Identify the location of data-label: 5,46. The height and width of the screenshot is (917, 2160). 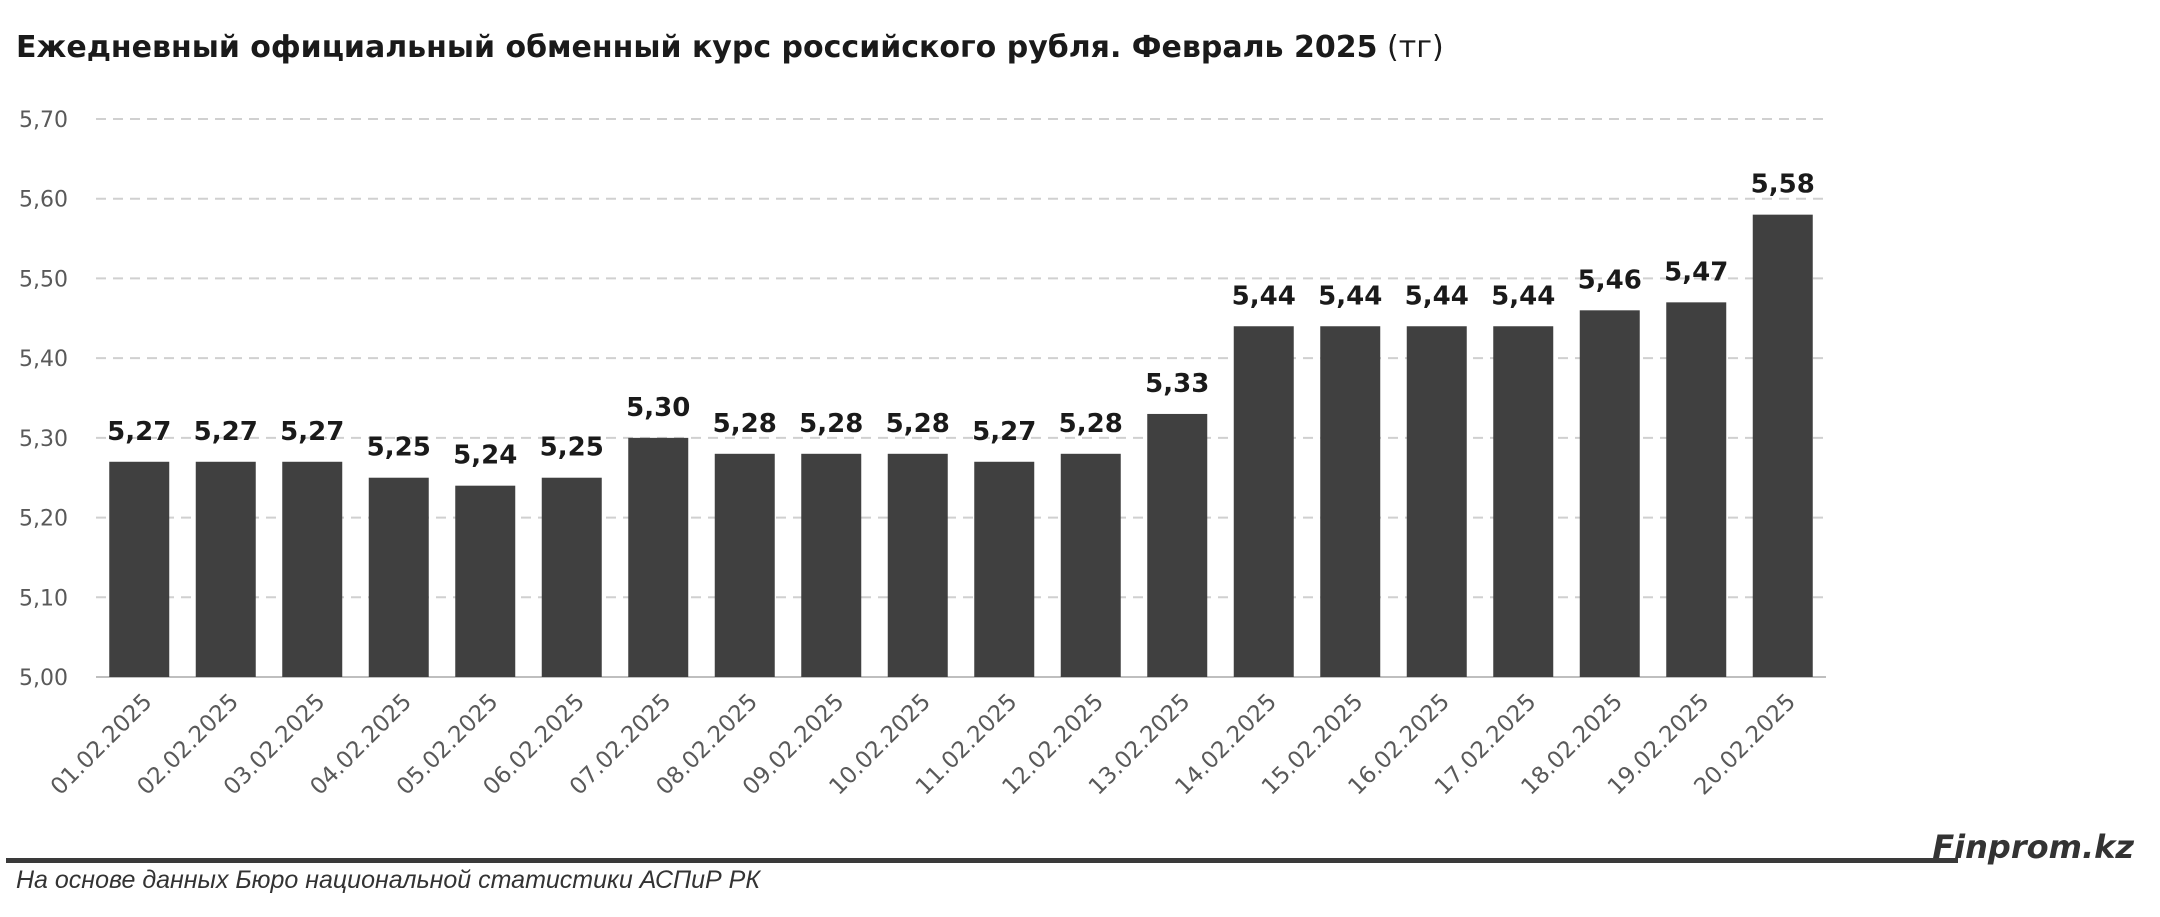
(1610, 280).